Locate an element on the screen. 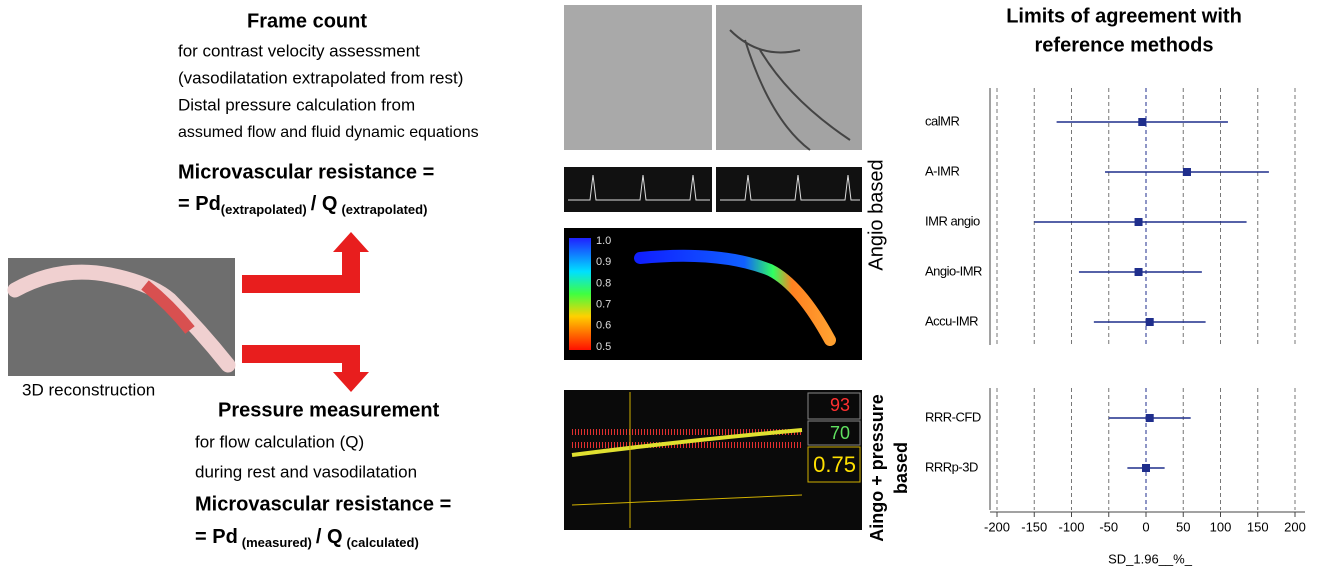  formula: = Pd(extrapolated) / Q (extrapolated) is located at coordinates (302, 205).